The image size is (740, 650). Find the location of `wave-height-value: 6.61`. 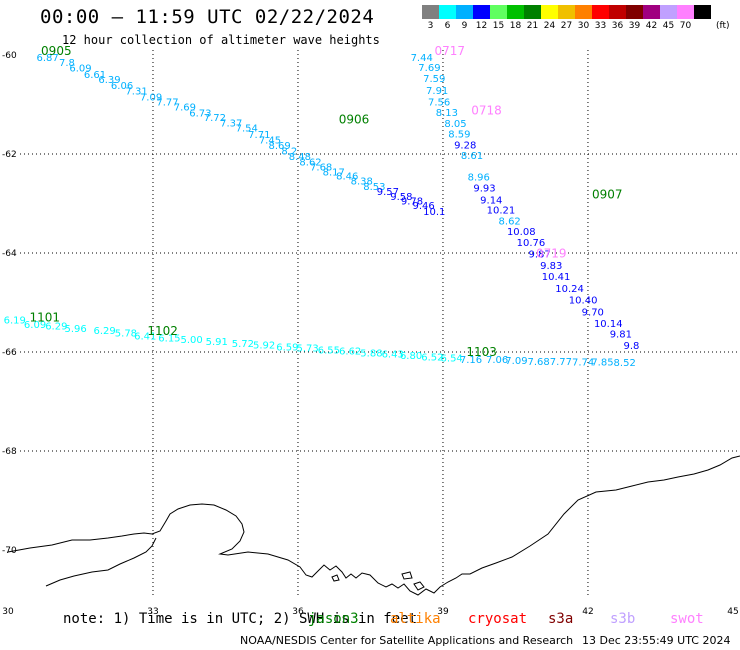

wave-height-value: 6.61 is located at coordinates (95, 75).